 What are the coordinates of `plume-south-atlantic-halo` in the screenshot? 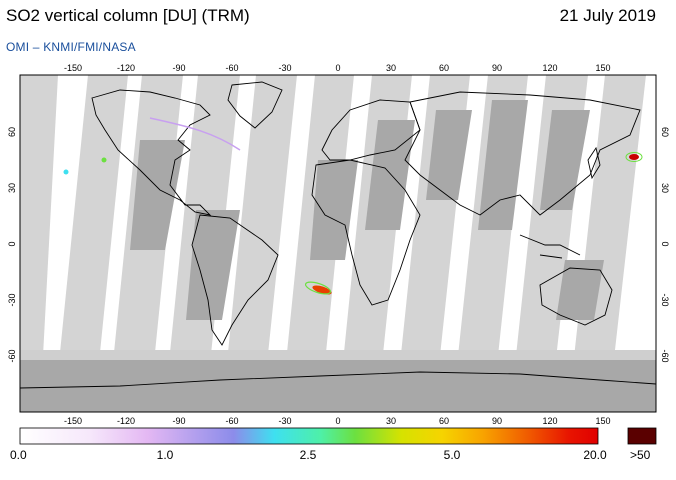 It's located at (318, 288).